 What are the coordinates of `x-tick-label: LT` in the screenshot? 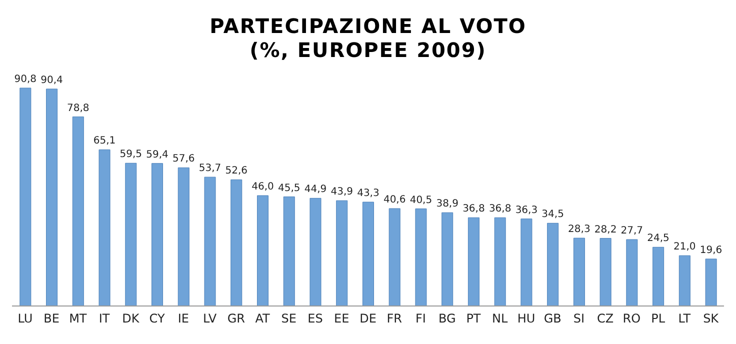 It's located at (685, 319).